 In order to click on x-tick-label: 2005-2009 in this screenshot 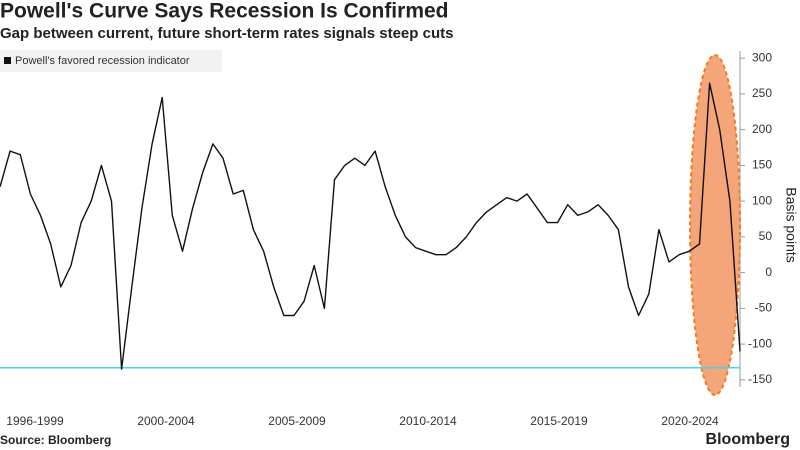, I will do `click(297, 421)`.